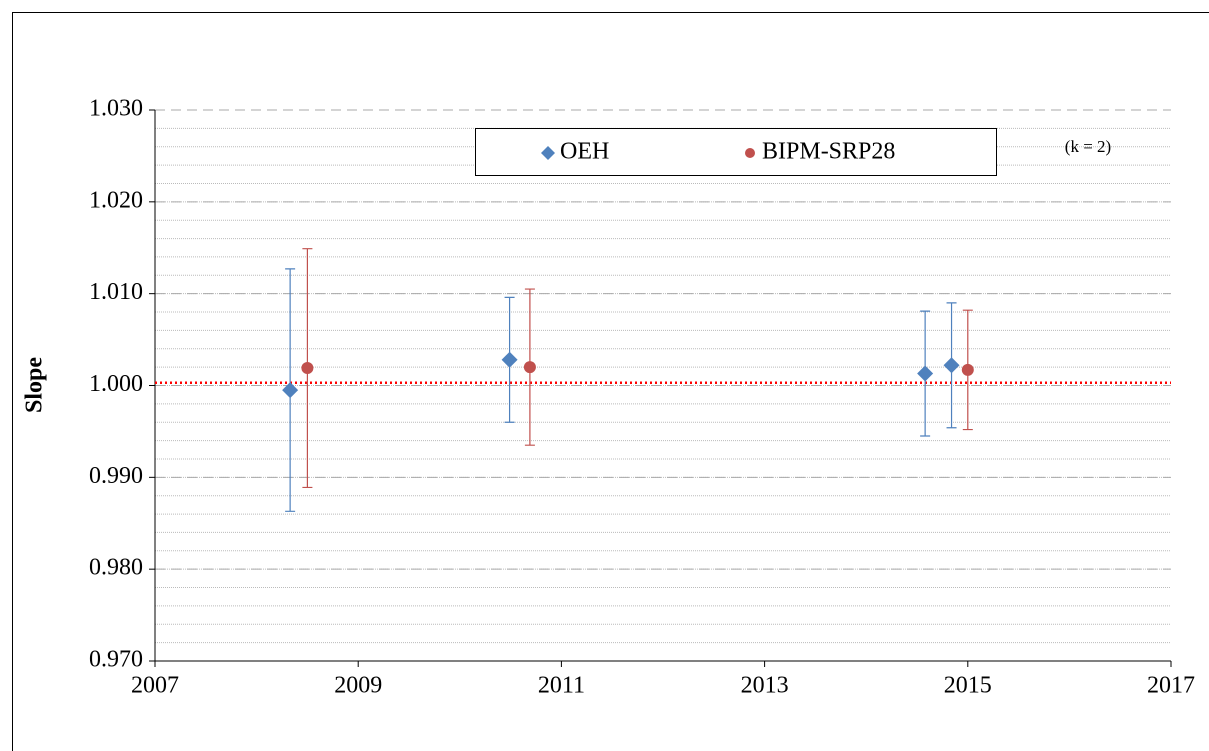 This screenshot has width=1209, height=751. I want to click on x-tick-label: 2011, so click(561, 686).